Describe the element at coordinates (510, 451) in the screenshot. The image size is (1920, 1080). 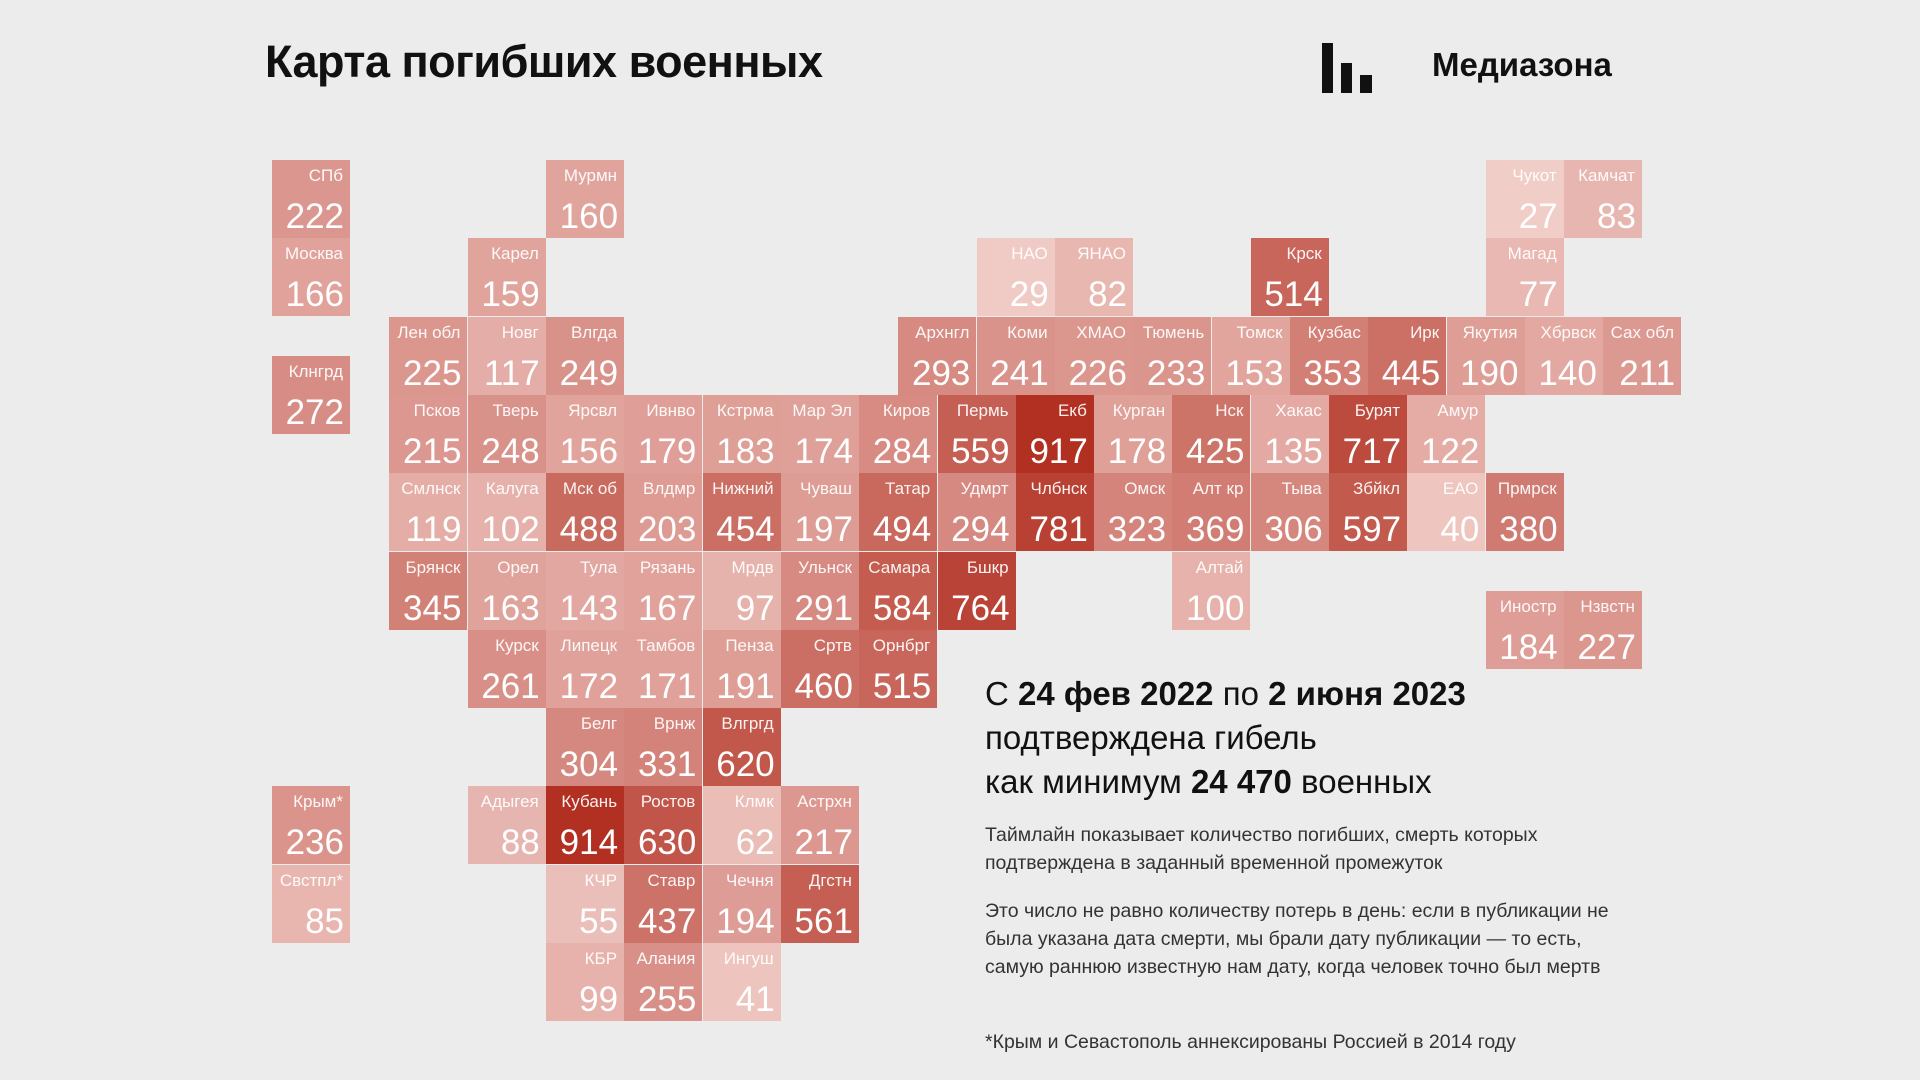
I see `region-value: 248` at that location.